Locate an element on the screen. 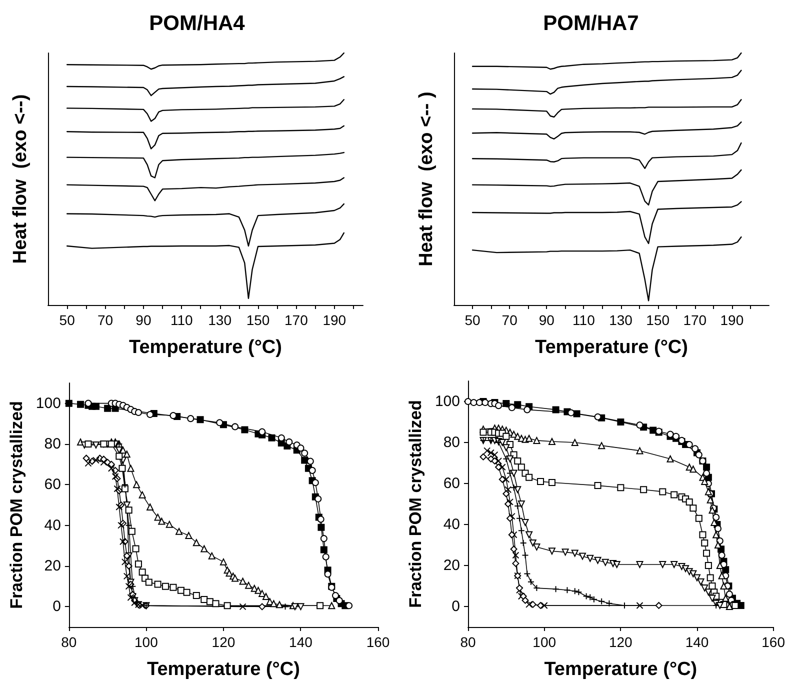  y-axis-title: Heat flow (exo <--) is located at coordinates (20, 179).